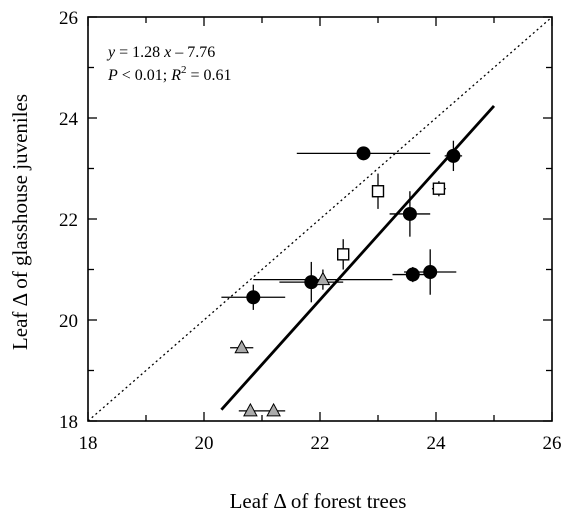 This screenshot has height=517, width=570. Describe the element at coordinates (160, 52) in the screenshot. I see `regression-equation: y = 1.28 x – 7.76` at that location.